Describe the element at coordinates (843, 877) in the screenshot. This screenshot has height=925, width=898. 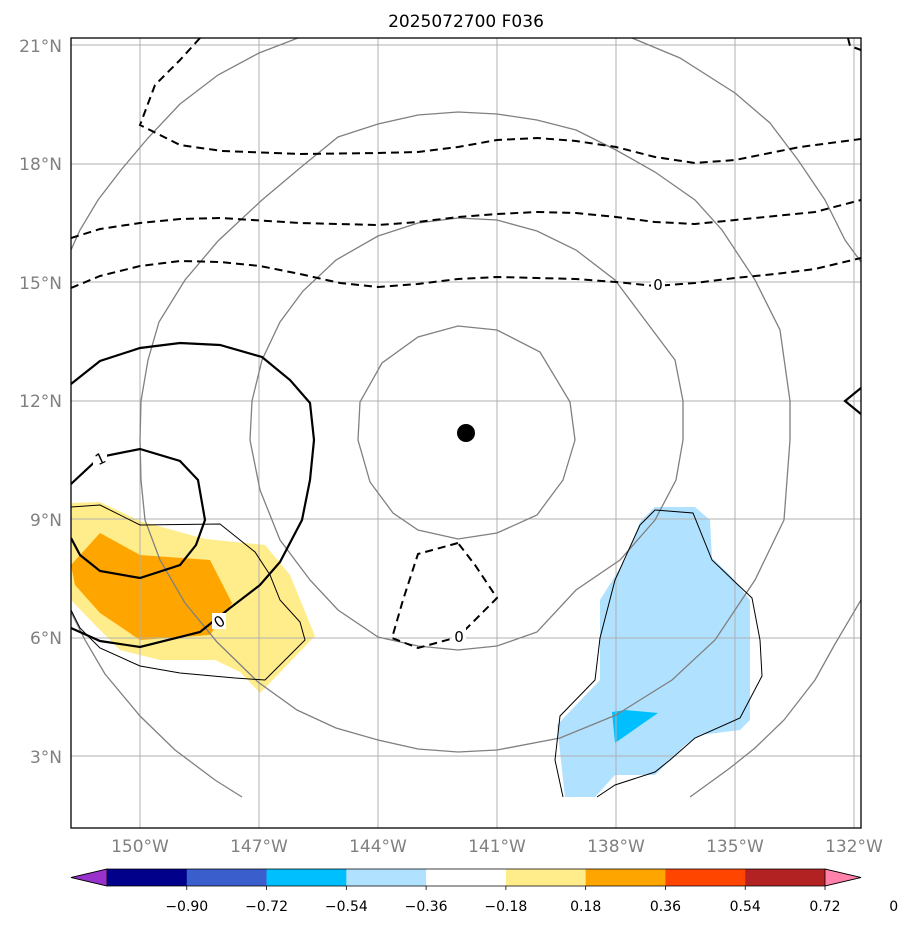
I see `colorbar-extend-high` at that location.